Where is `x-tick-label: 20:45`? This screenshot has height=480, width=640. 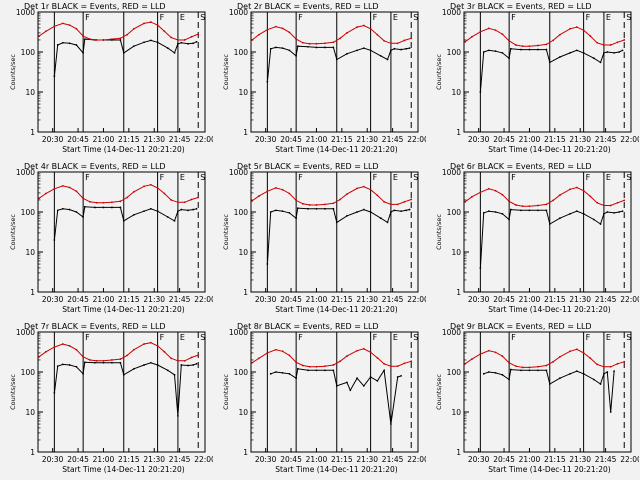
x-tick-label: 20:45 is located at coordinates (291, 459).